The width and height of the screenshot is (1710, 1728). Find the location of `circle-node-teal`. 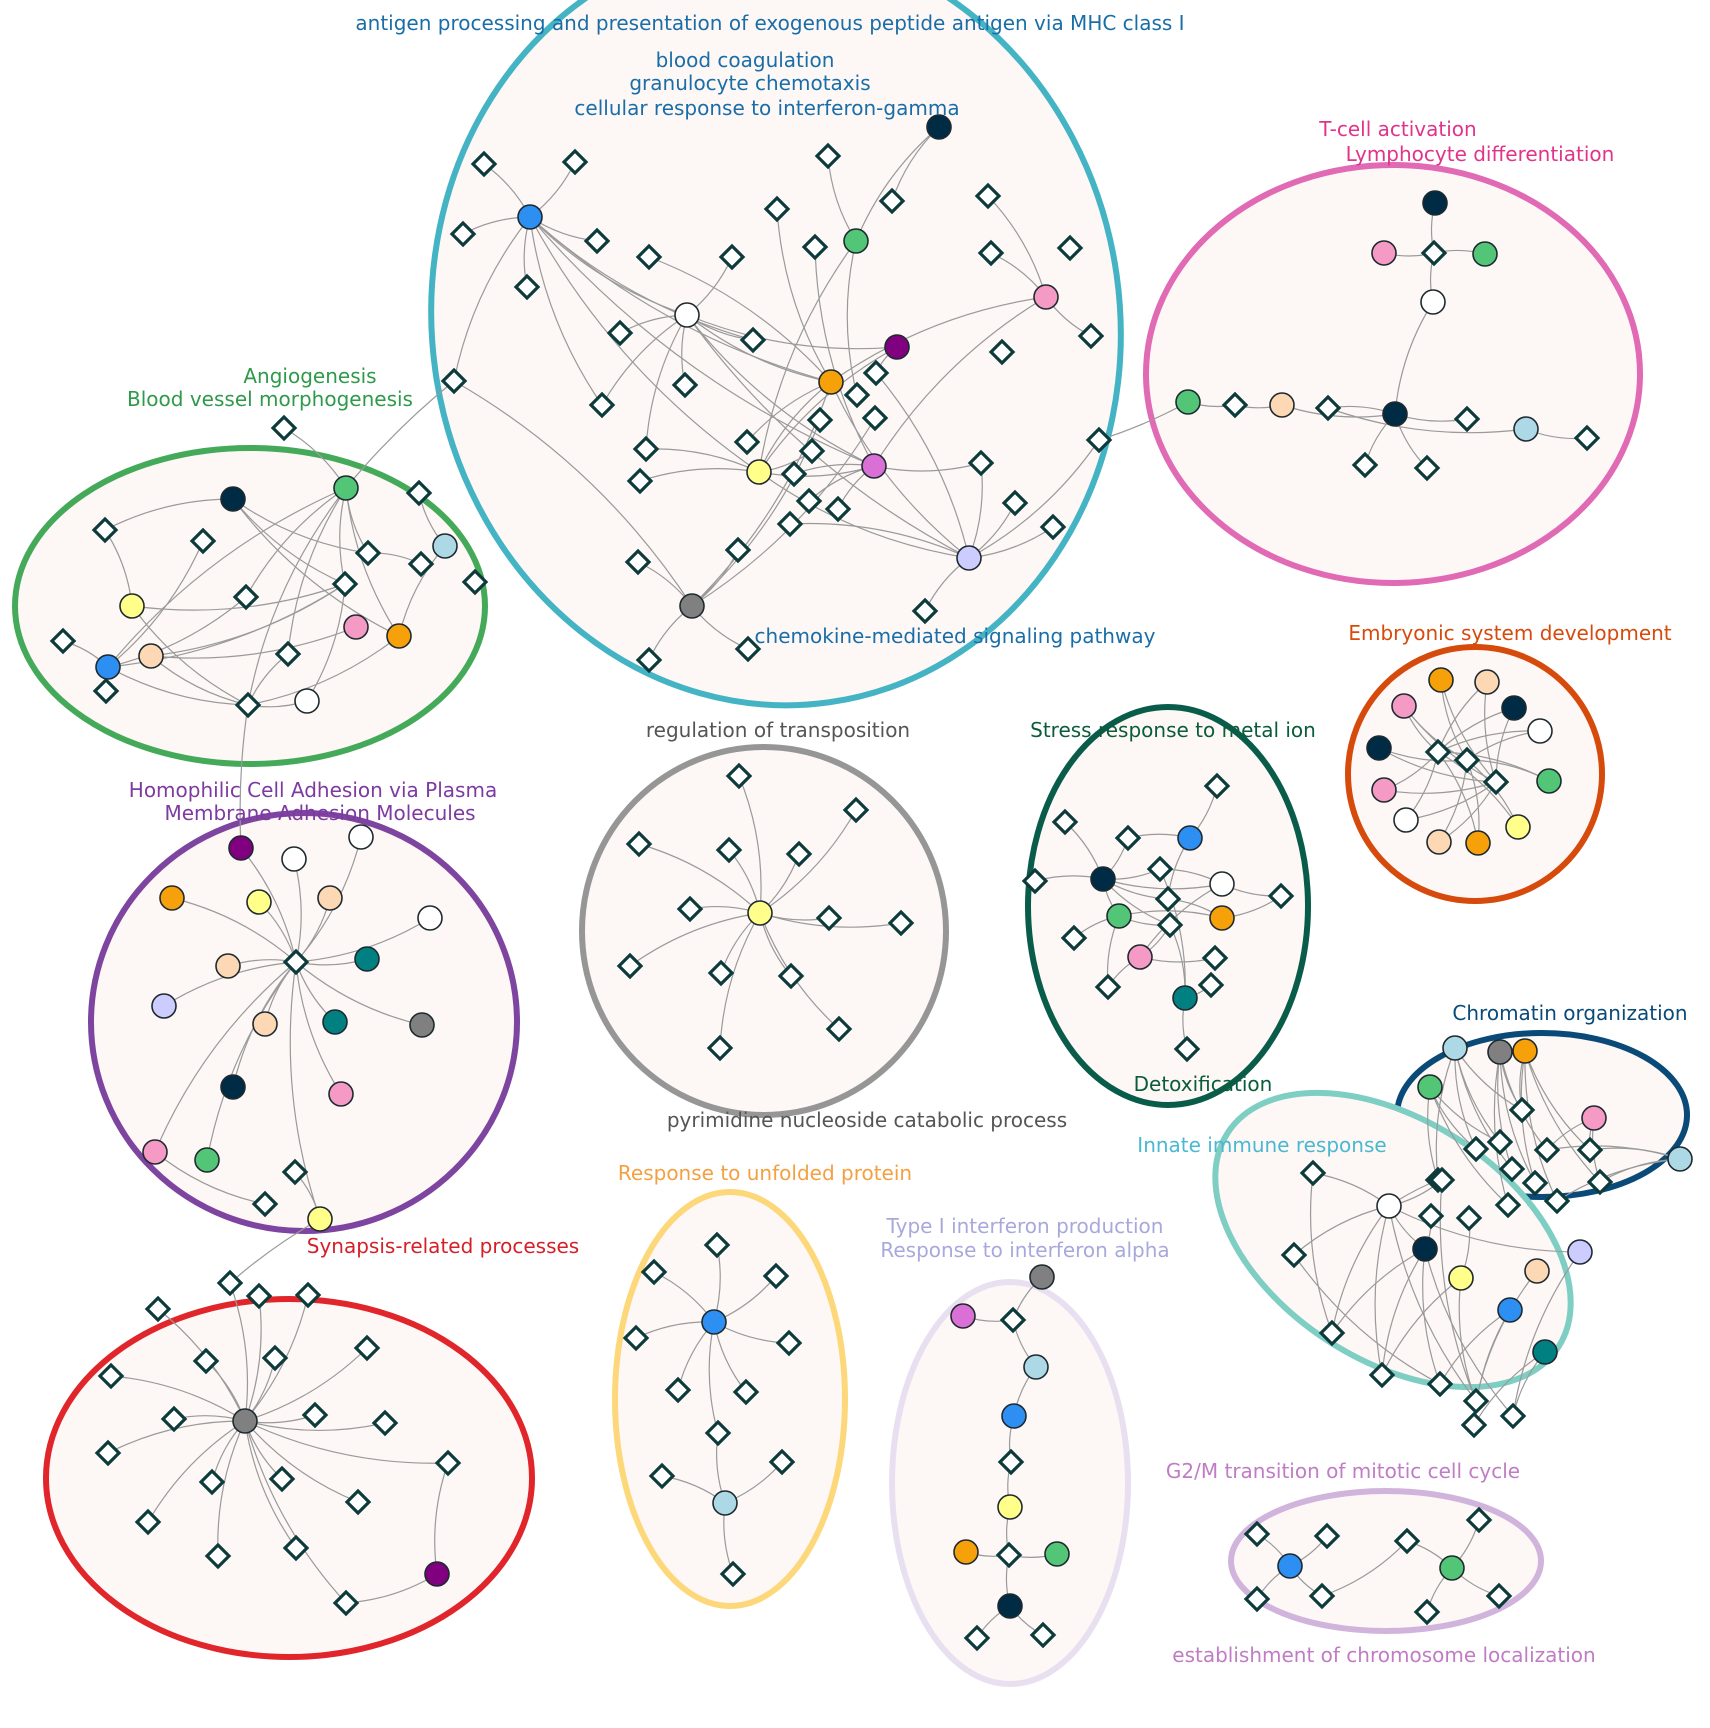

circle-node-teal is located at coordinates (1545, 1352).